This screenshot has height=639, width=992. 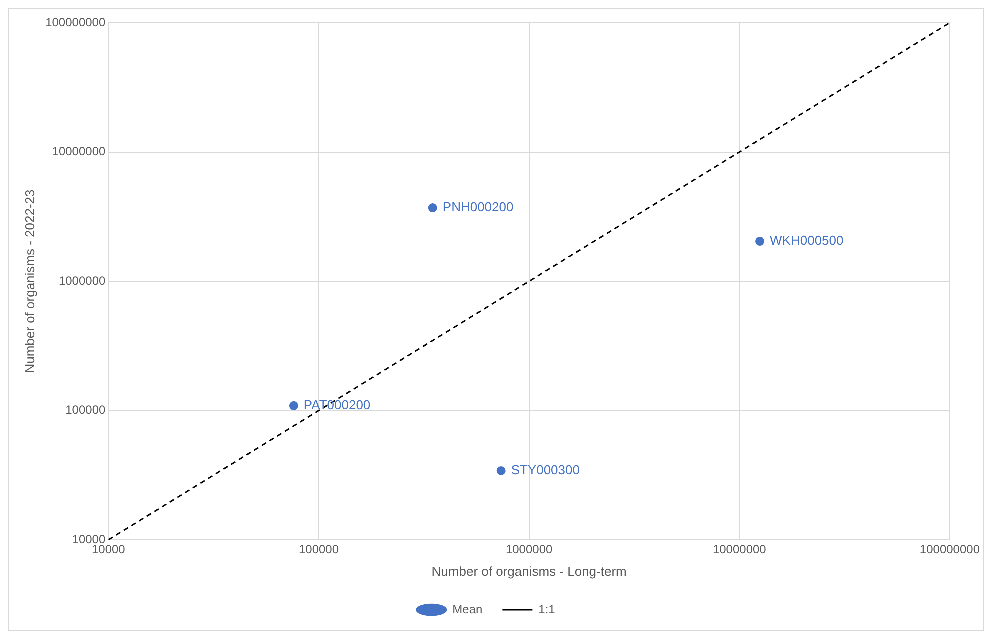 What do you see at coordinates (86, 410) in the screenshot?
I see `y-tick-label: 100000` at bounding box center [86, 410].